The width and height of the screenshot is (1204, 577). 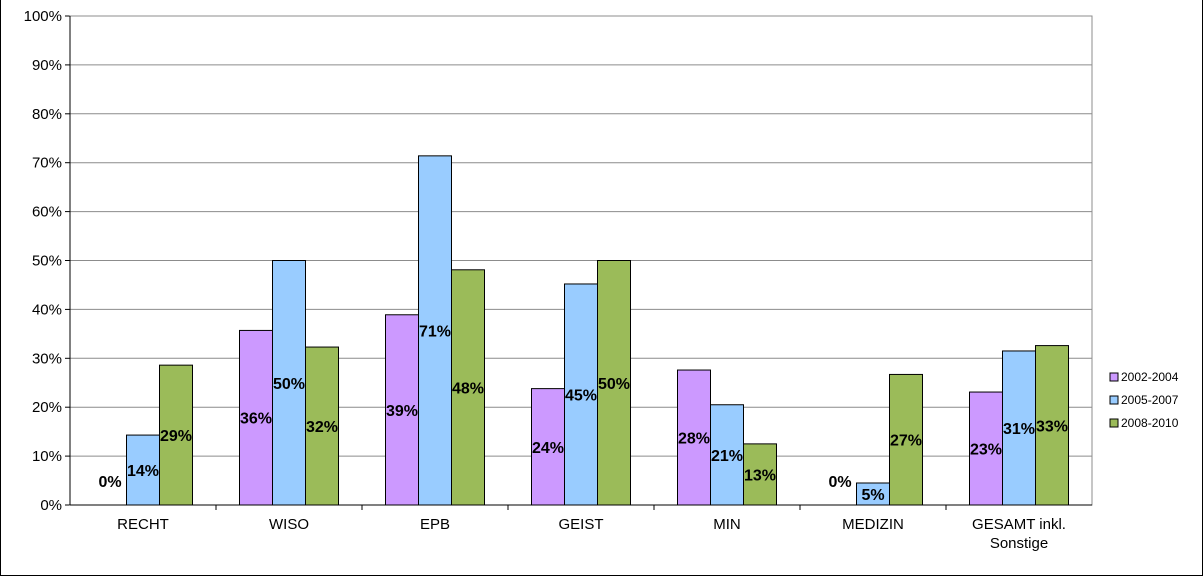 What do you see at coordinates (47, 212) in the screenshot?
I see `y-tick-label: 60%` at bounding box center [47, 212].